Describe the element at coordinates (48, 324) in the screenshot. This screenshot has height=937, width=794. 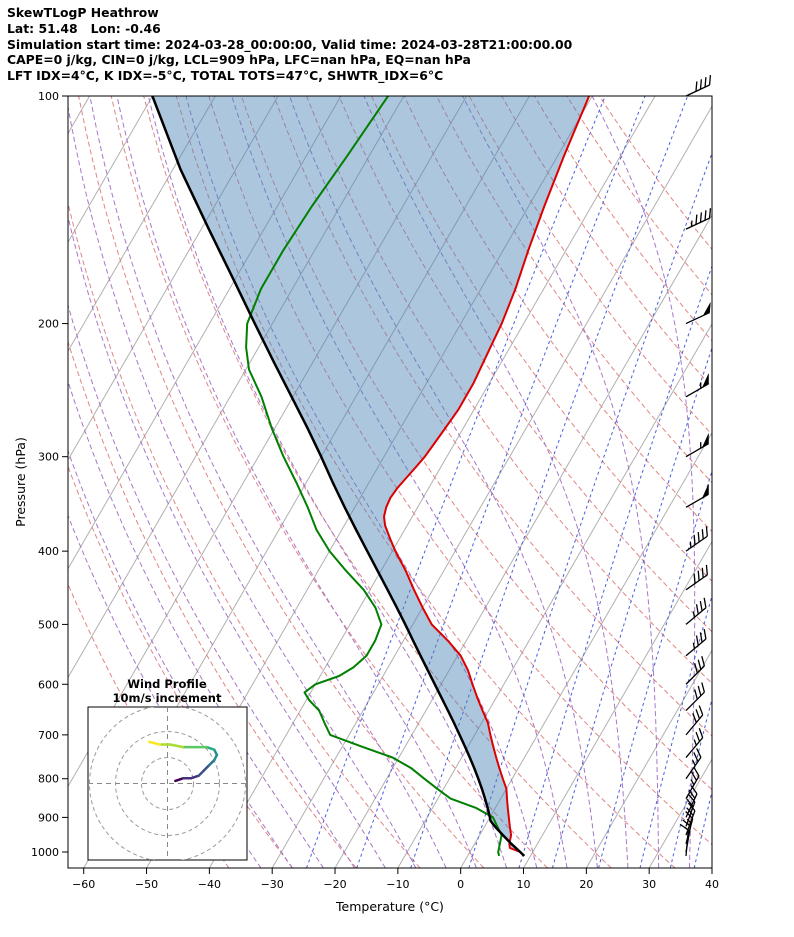
I see `y-tick-label: 200` at that location.